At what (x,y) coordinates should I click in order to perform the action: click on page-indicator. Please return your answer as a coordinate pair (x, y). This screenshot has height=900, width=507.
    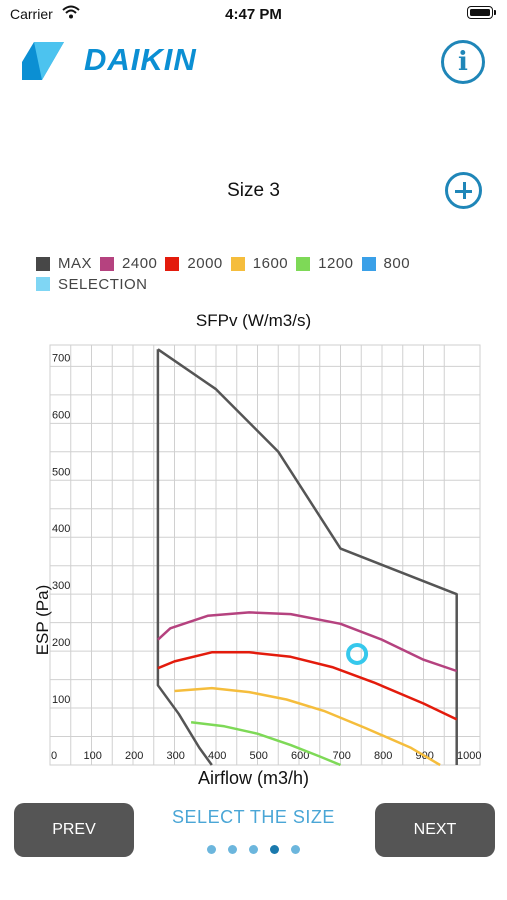
    Looking at the image, I should click on (253, 850).